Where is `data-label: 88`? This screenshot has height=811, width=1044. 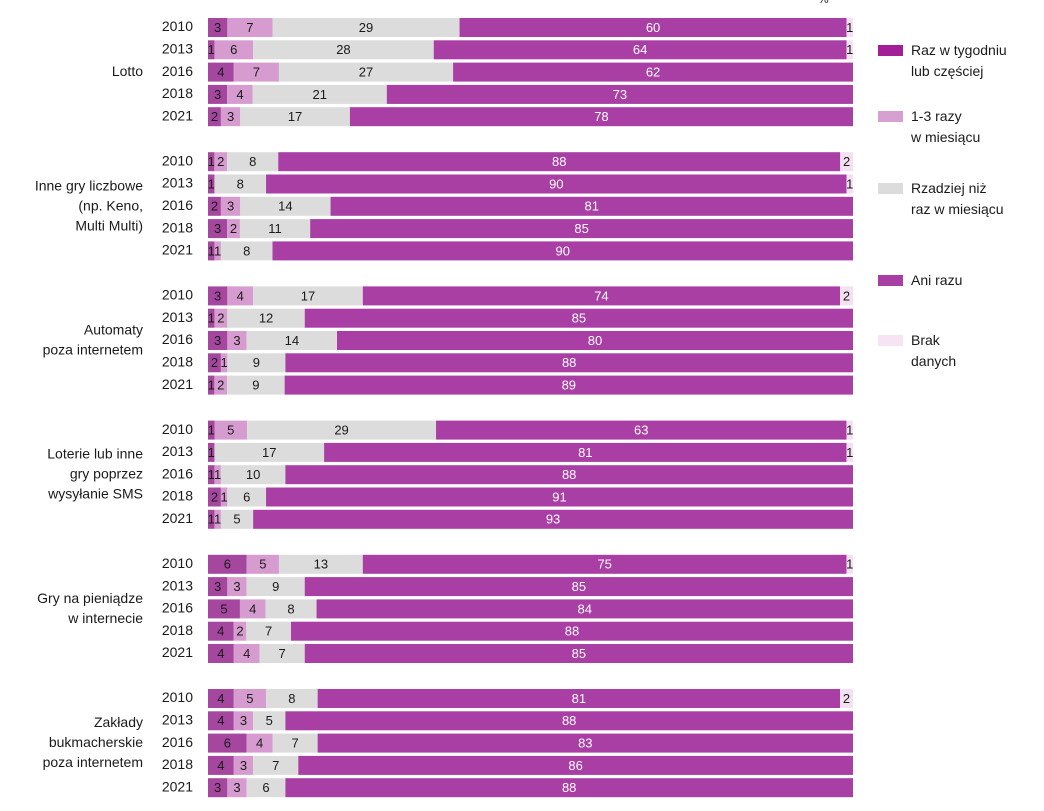 data-label: 88 is located at coordinates (569, 720).